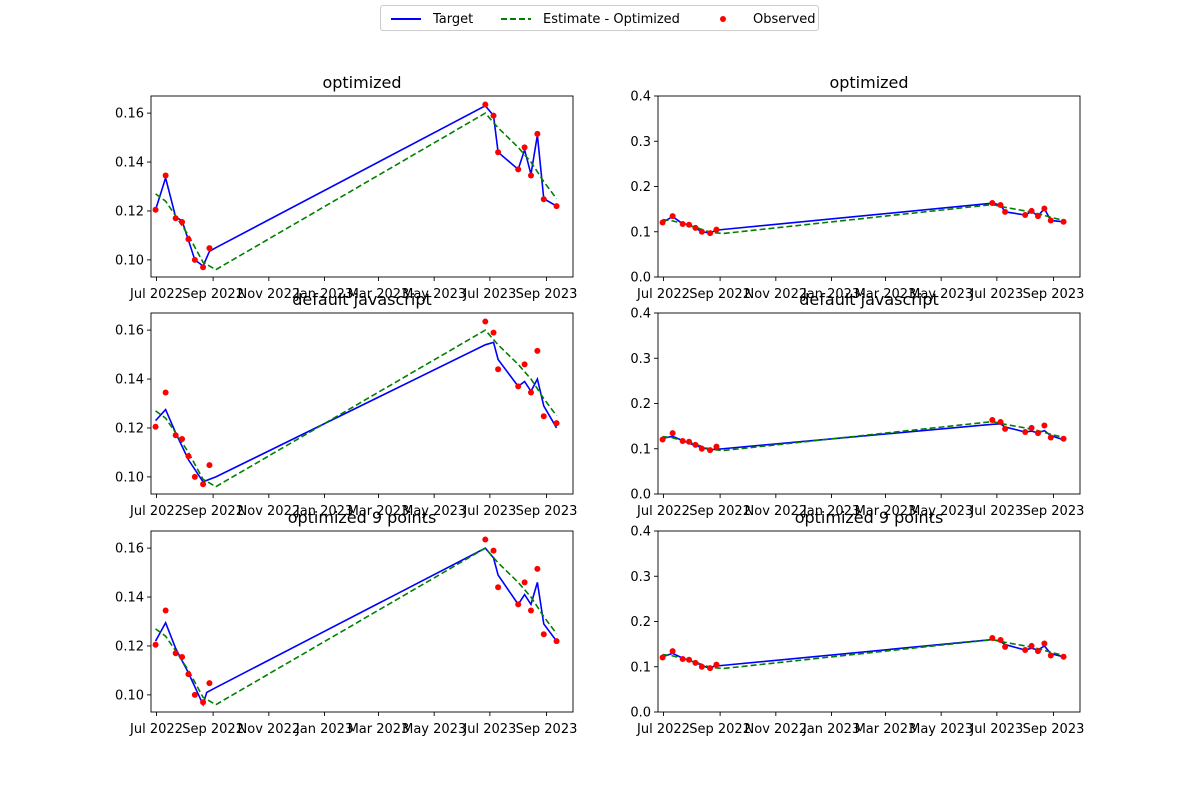  Describe the element at coordinates (831, 729) in the screenshot. I see `x-tick-label: Jan 2023` at that location.